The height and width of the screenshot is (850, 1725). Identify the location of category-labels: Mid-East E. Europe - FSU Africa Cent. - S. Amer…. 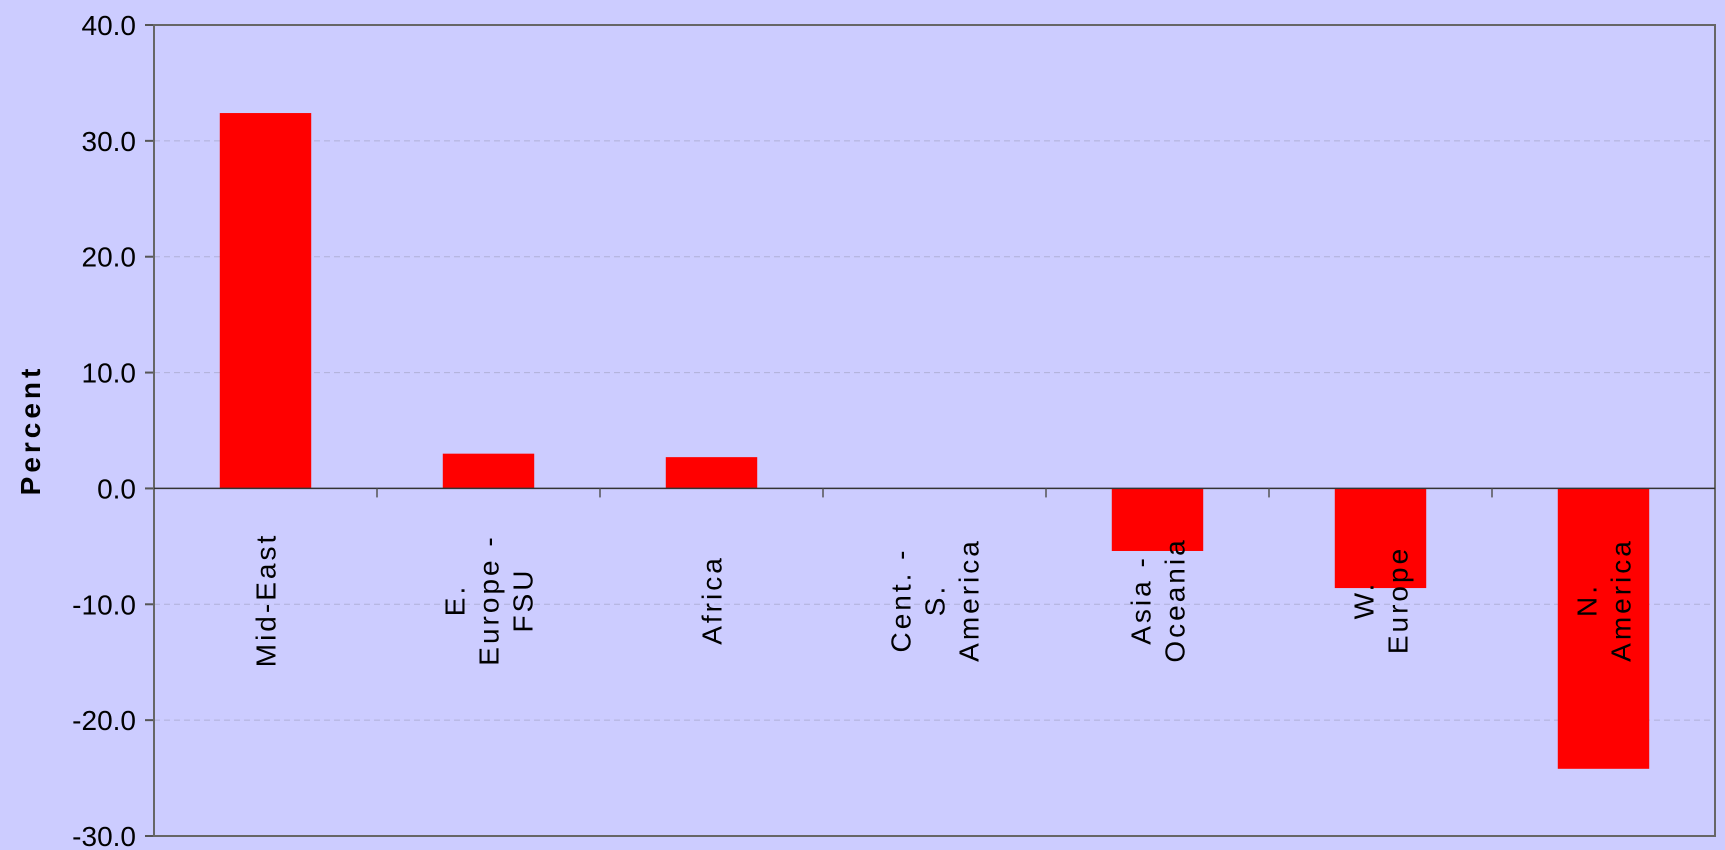
(944, 600).